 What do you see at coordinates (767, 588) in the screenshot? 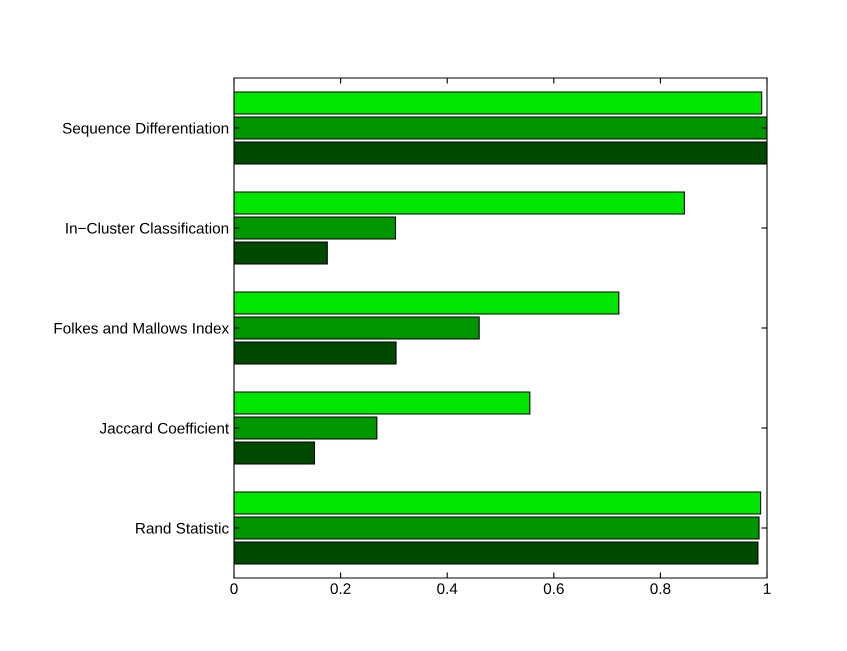
I see `x-tick-label: 1` at bounding box center [767, 588].